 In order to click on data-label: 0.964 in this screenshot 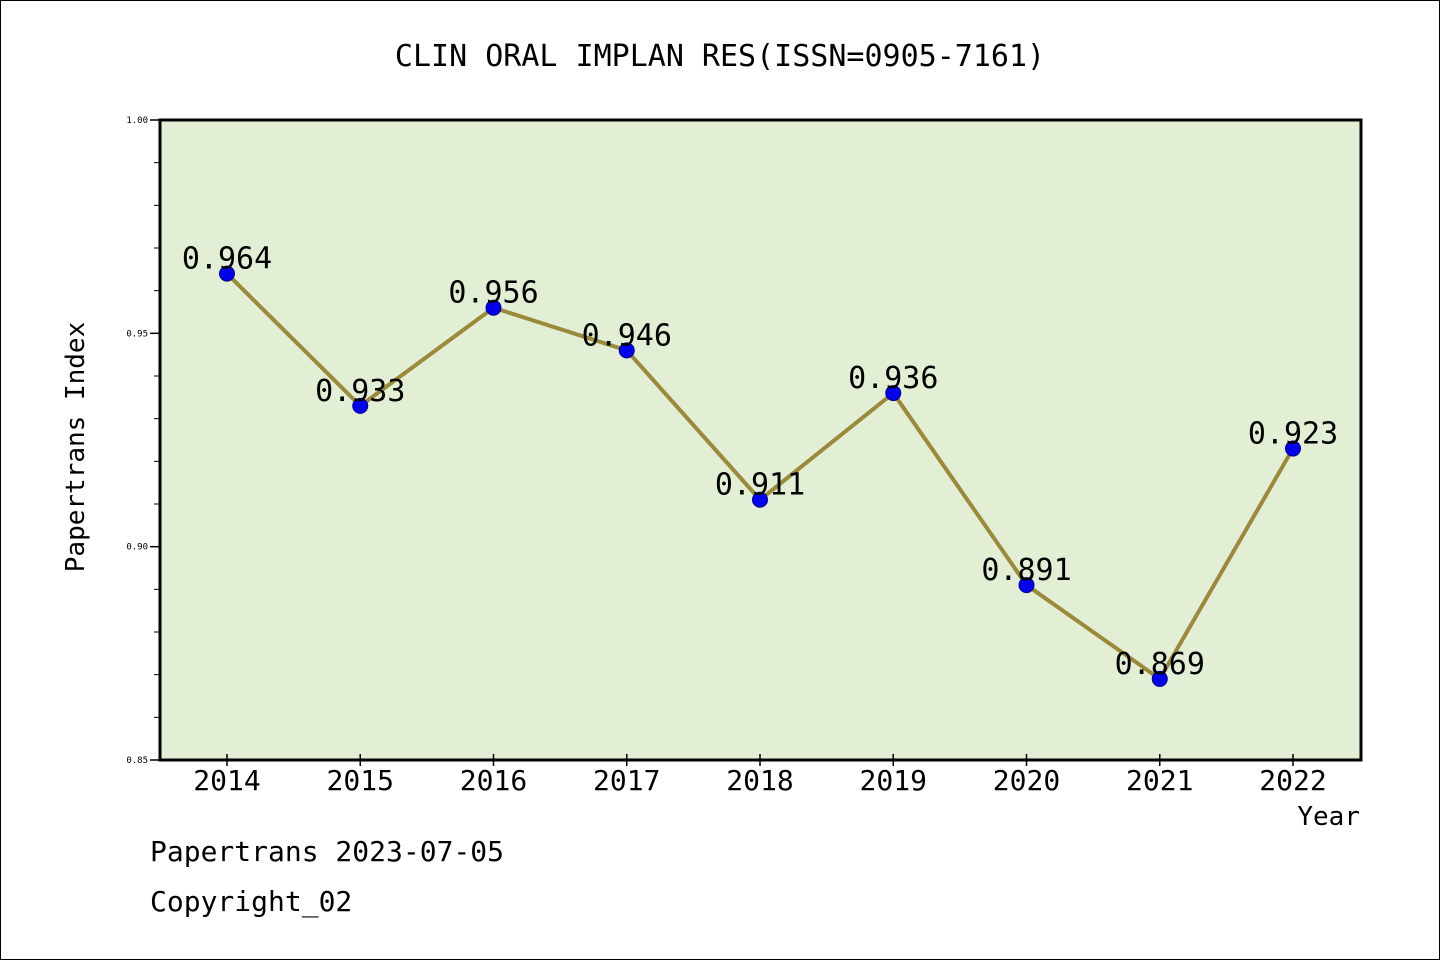, I will do `click(227, 259)`.